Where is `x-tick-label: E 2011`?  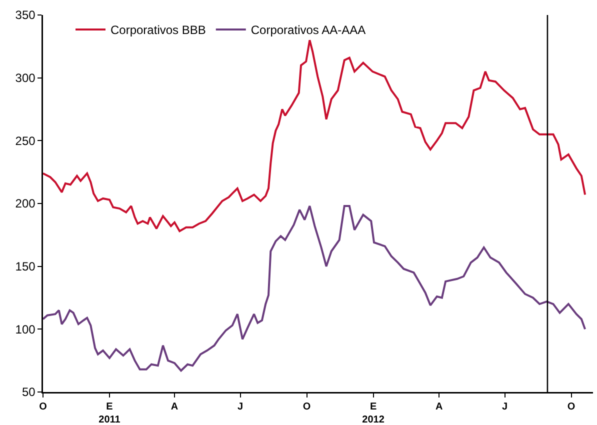
x-tick-label: E 2011 is located at coordinates (109, 413).